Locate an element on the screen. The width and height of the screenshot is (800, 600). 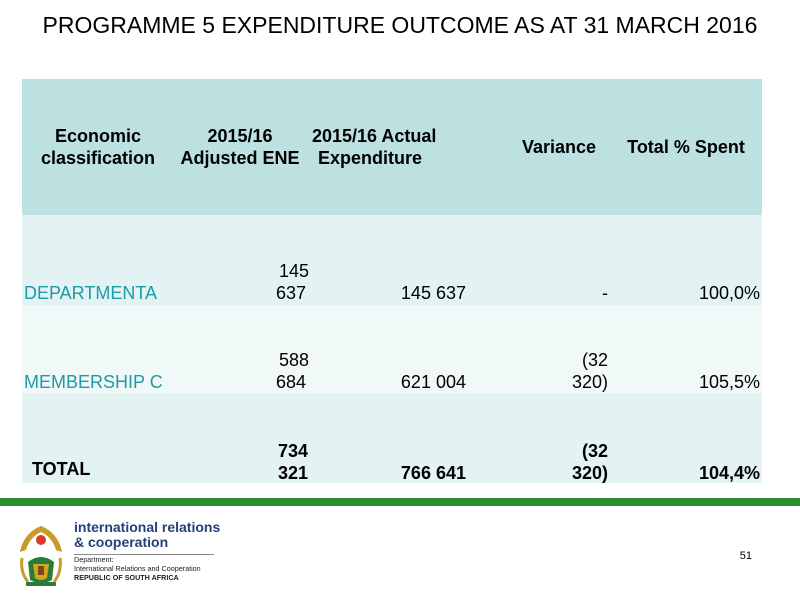
total-adjusted: 734 321 is located at coordinates (293, 462).